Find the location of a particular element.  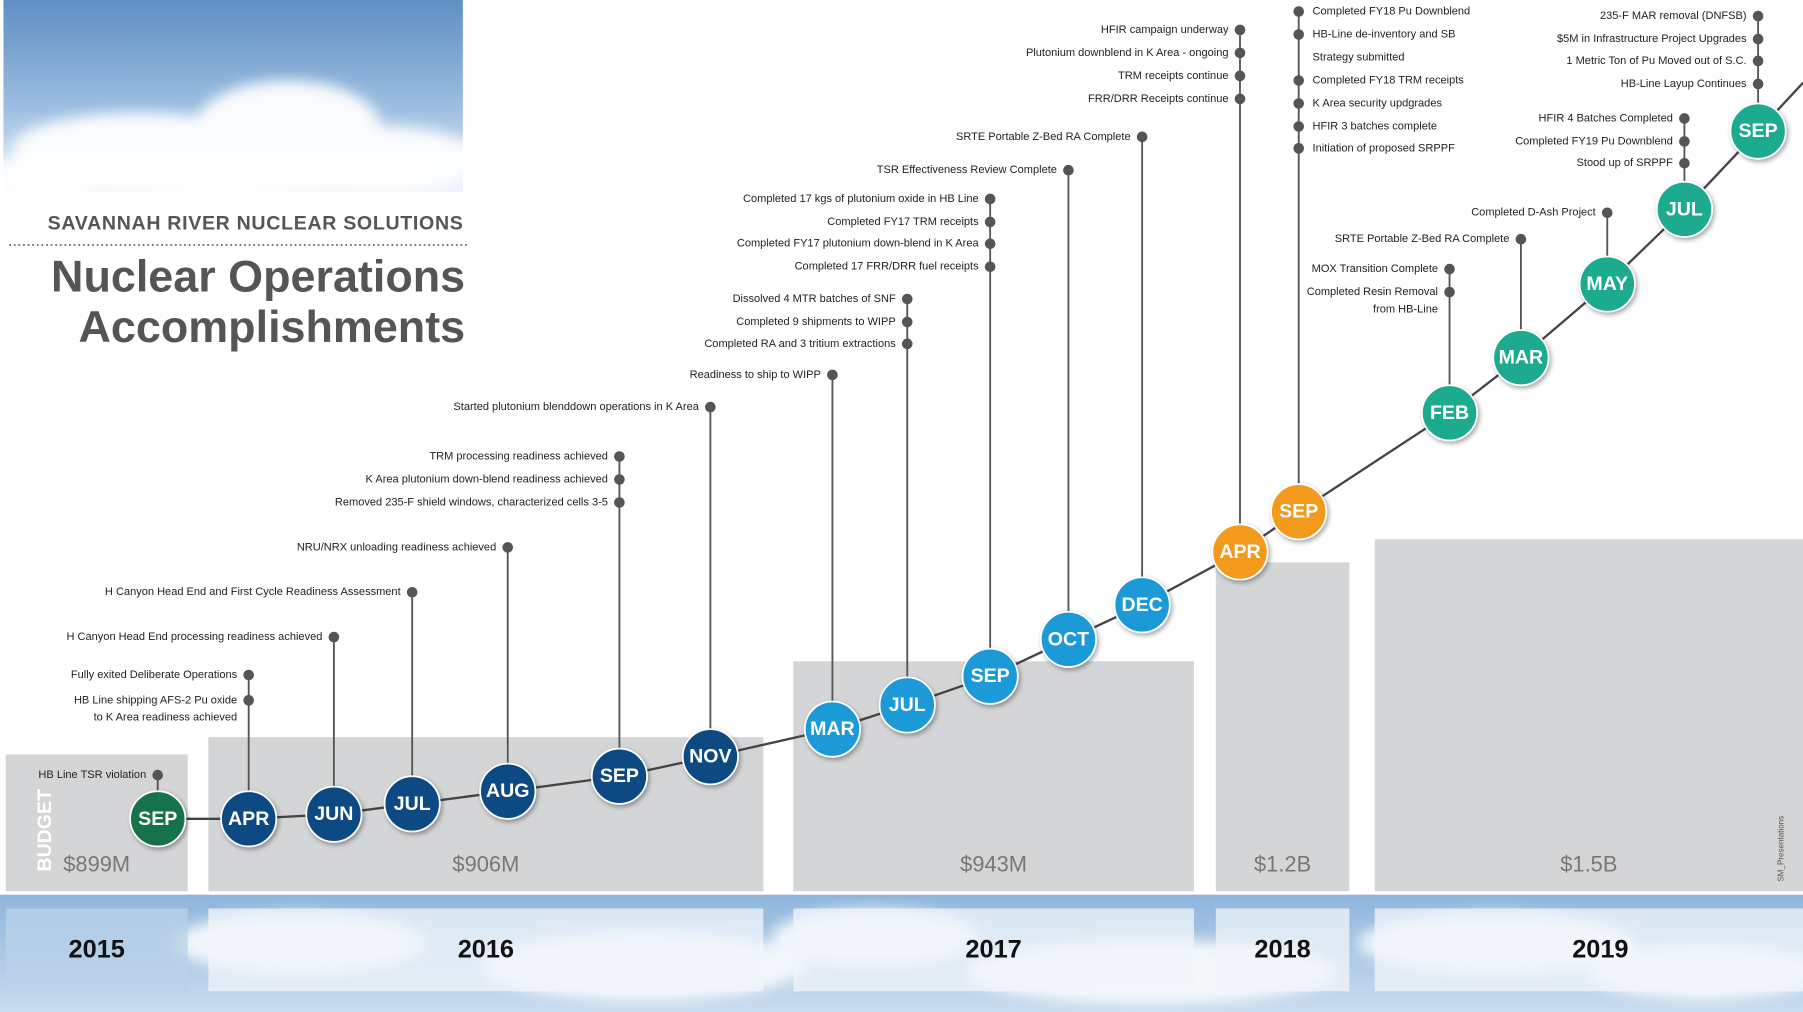

month-label: FEB is located at coordinates (1449, 413).